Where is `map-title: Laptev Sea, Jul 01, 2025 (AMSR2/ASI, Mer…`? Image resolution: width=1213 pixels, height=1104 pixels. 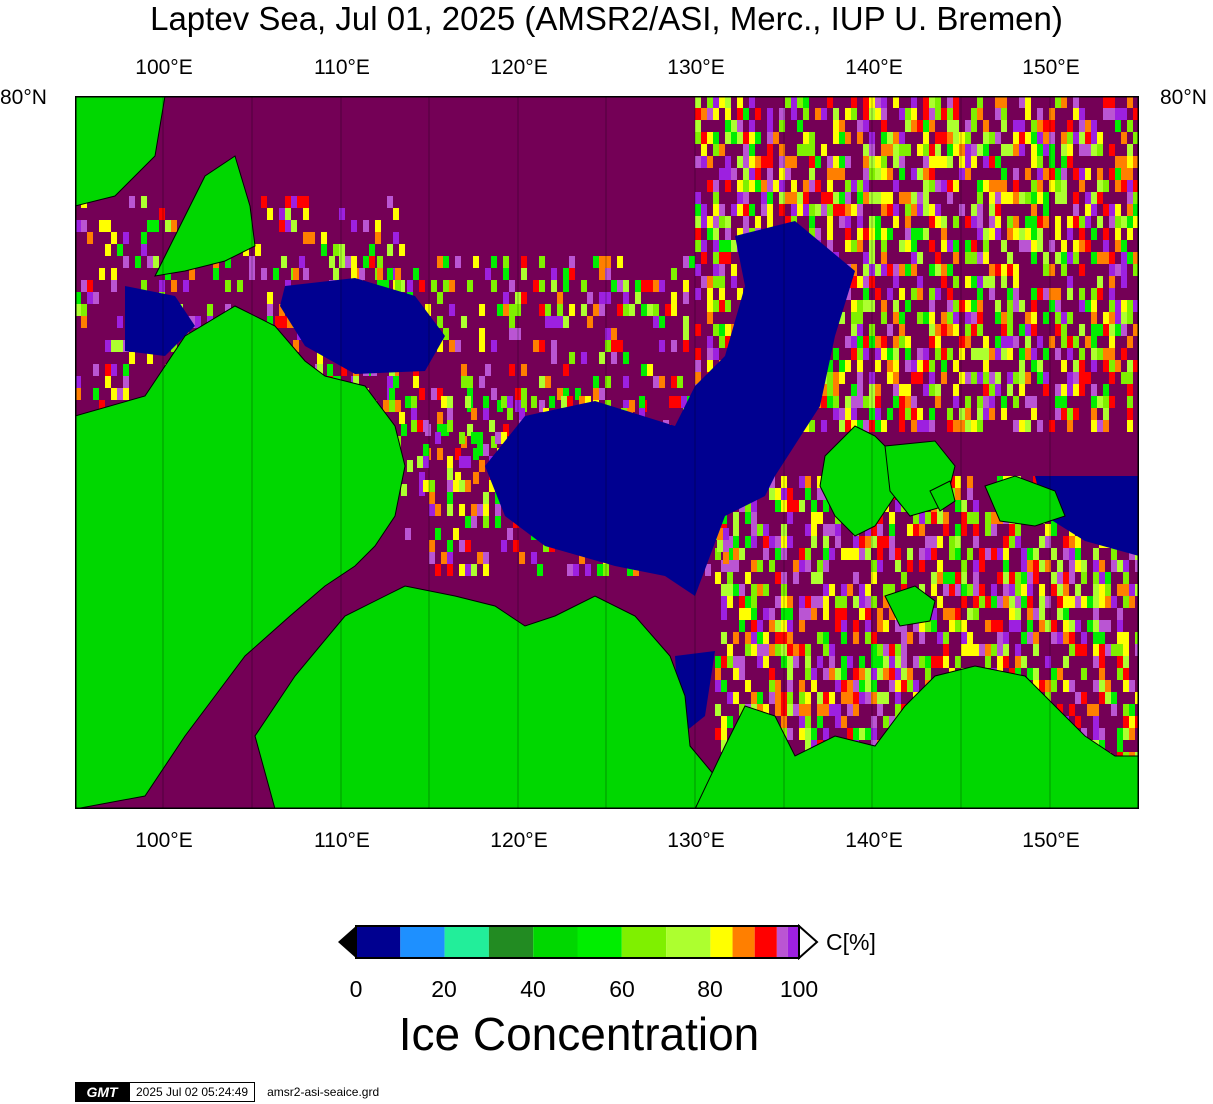
map-title: Laptev Sea, Jul 01, 2025 (AMSR2/ASI, Mer… is located at coordinates (606, 18).